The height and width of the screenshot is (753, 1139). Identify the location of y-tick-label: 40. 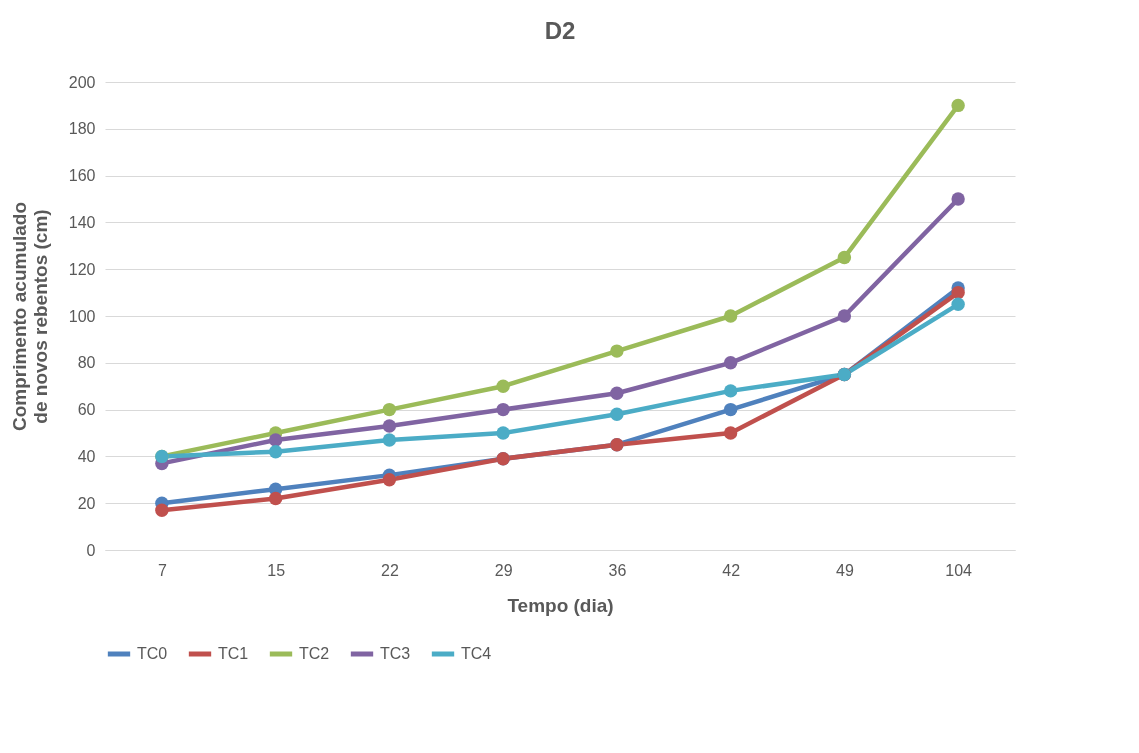
(86, 456).